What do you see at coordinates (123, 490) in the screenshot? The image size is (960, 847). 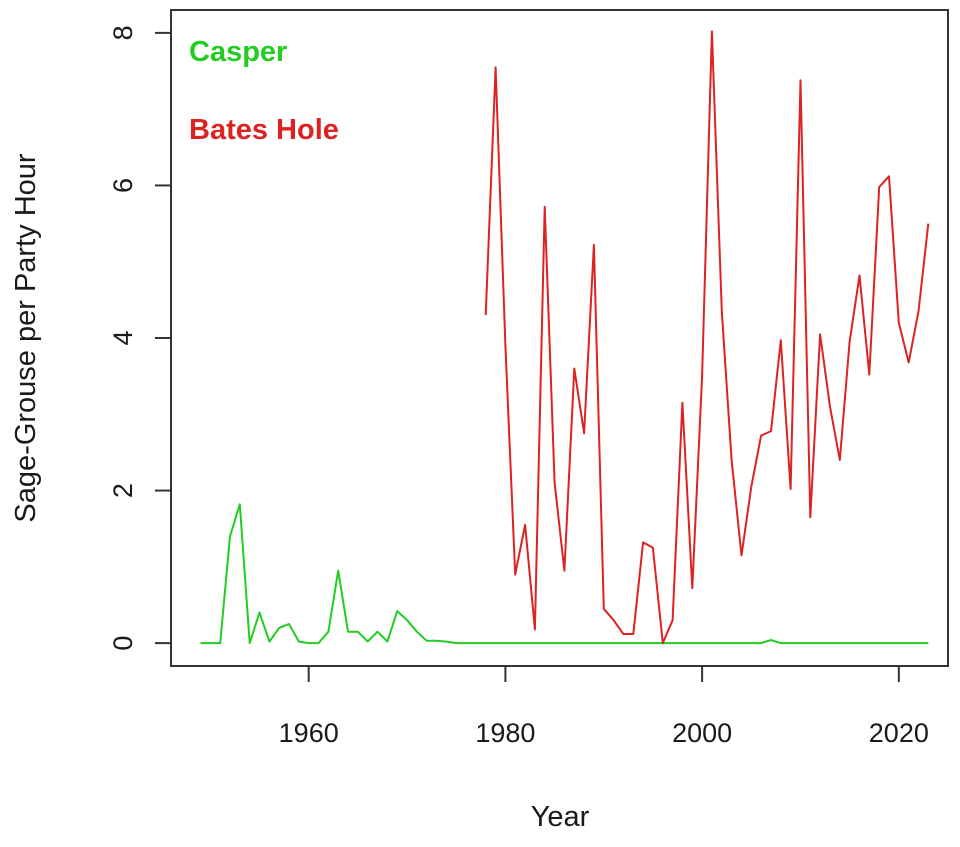 I see `y-tick-label: 2` at bounding box center [123, 490].